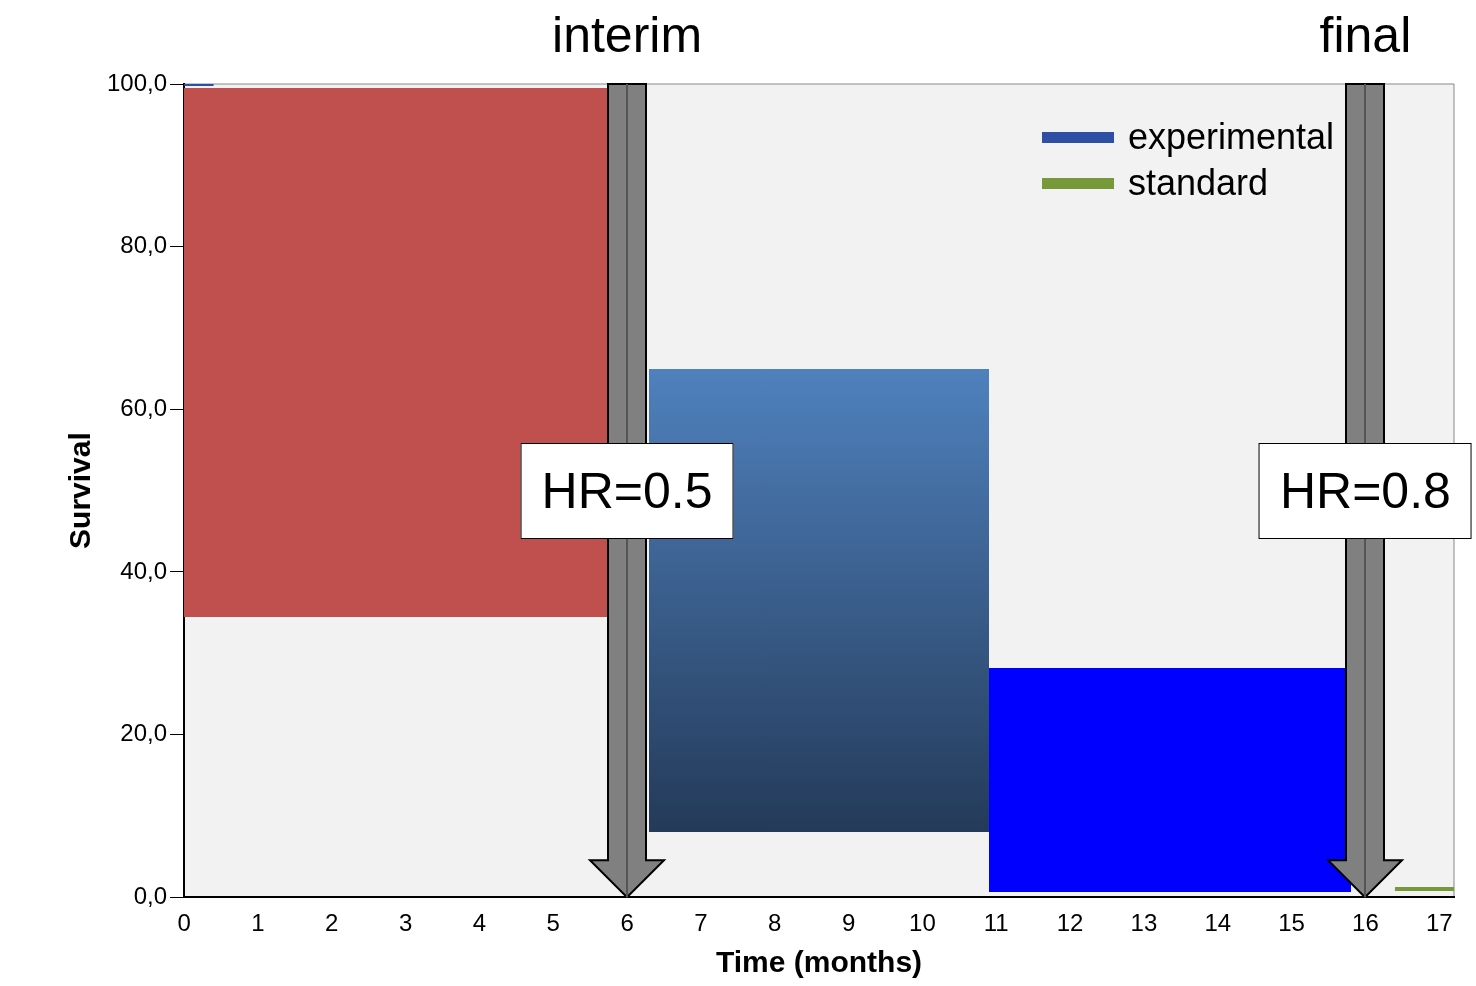  Describe the element at coordinates (1291, 923) in the screenshot. I see `x-tick-label: 15` at that location.